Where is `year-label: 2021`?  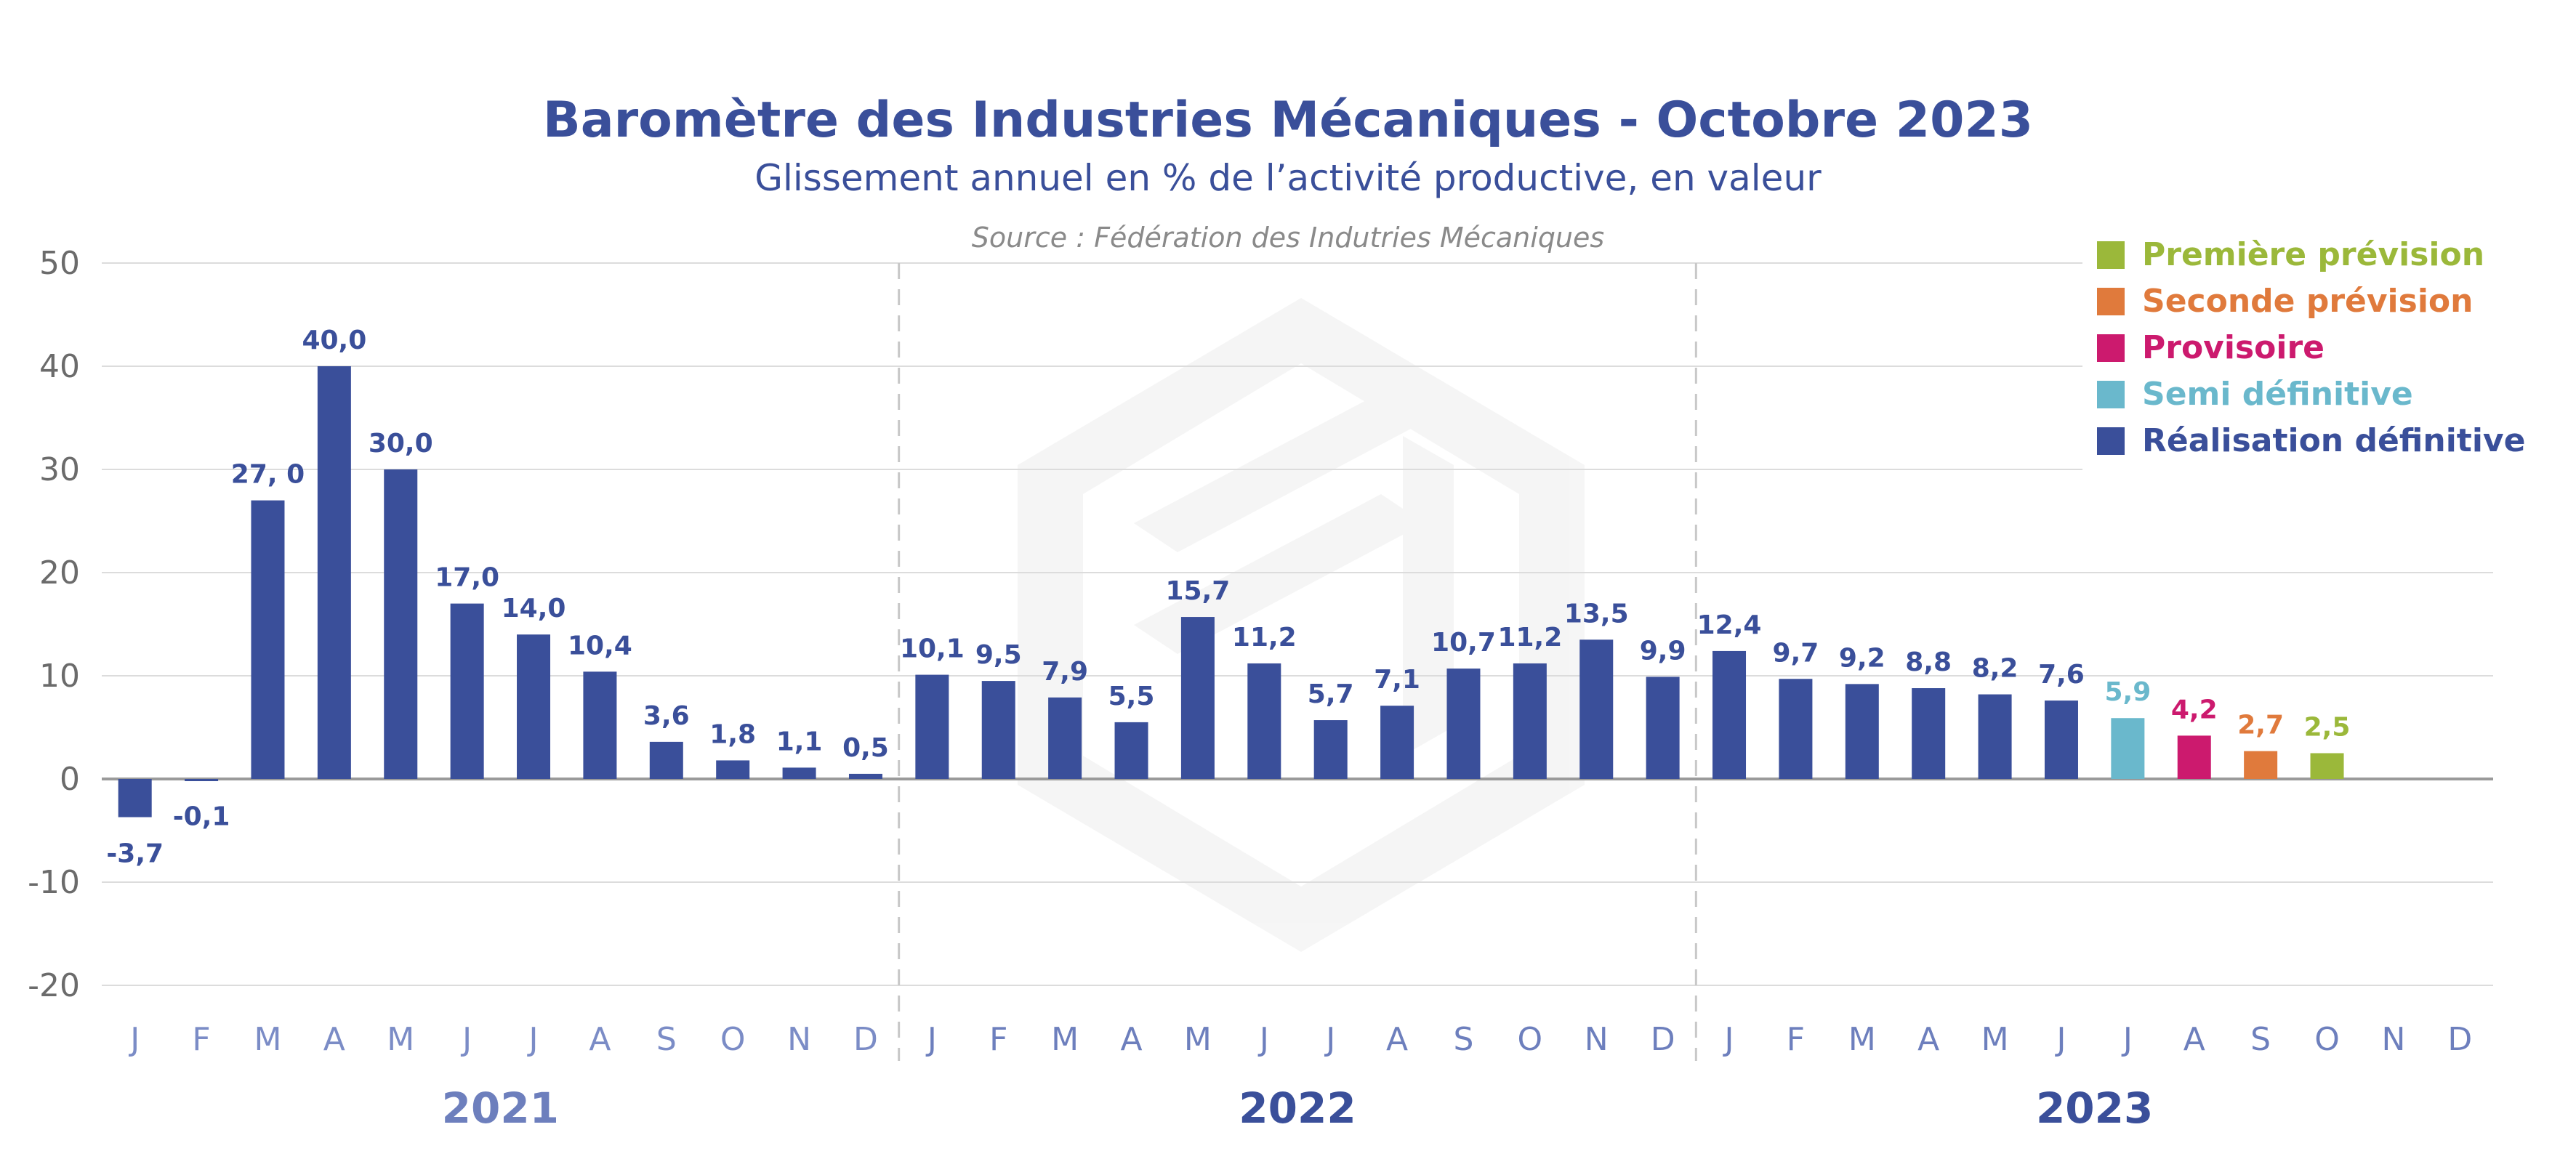
year-label: 2021 is located at coordinates (500, 1108).